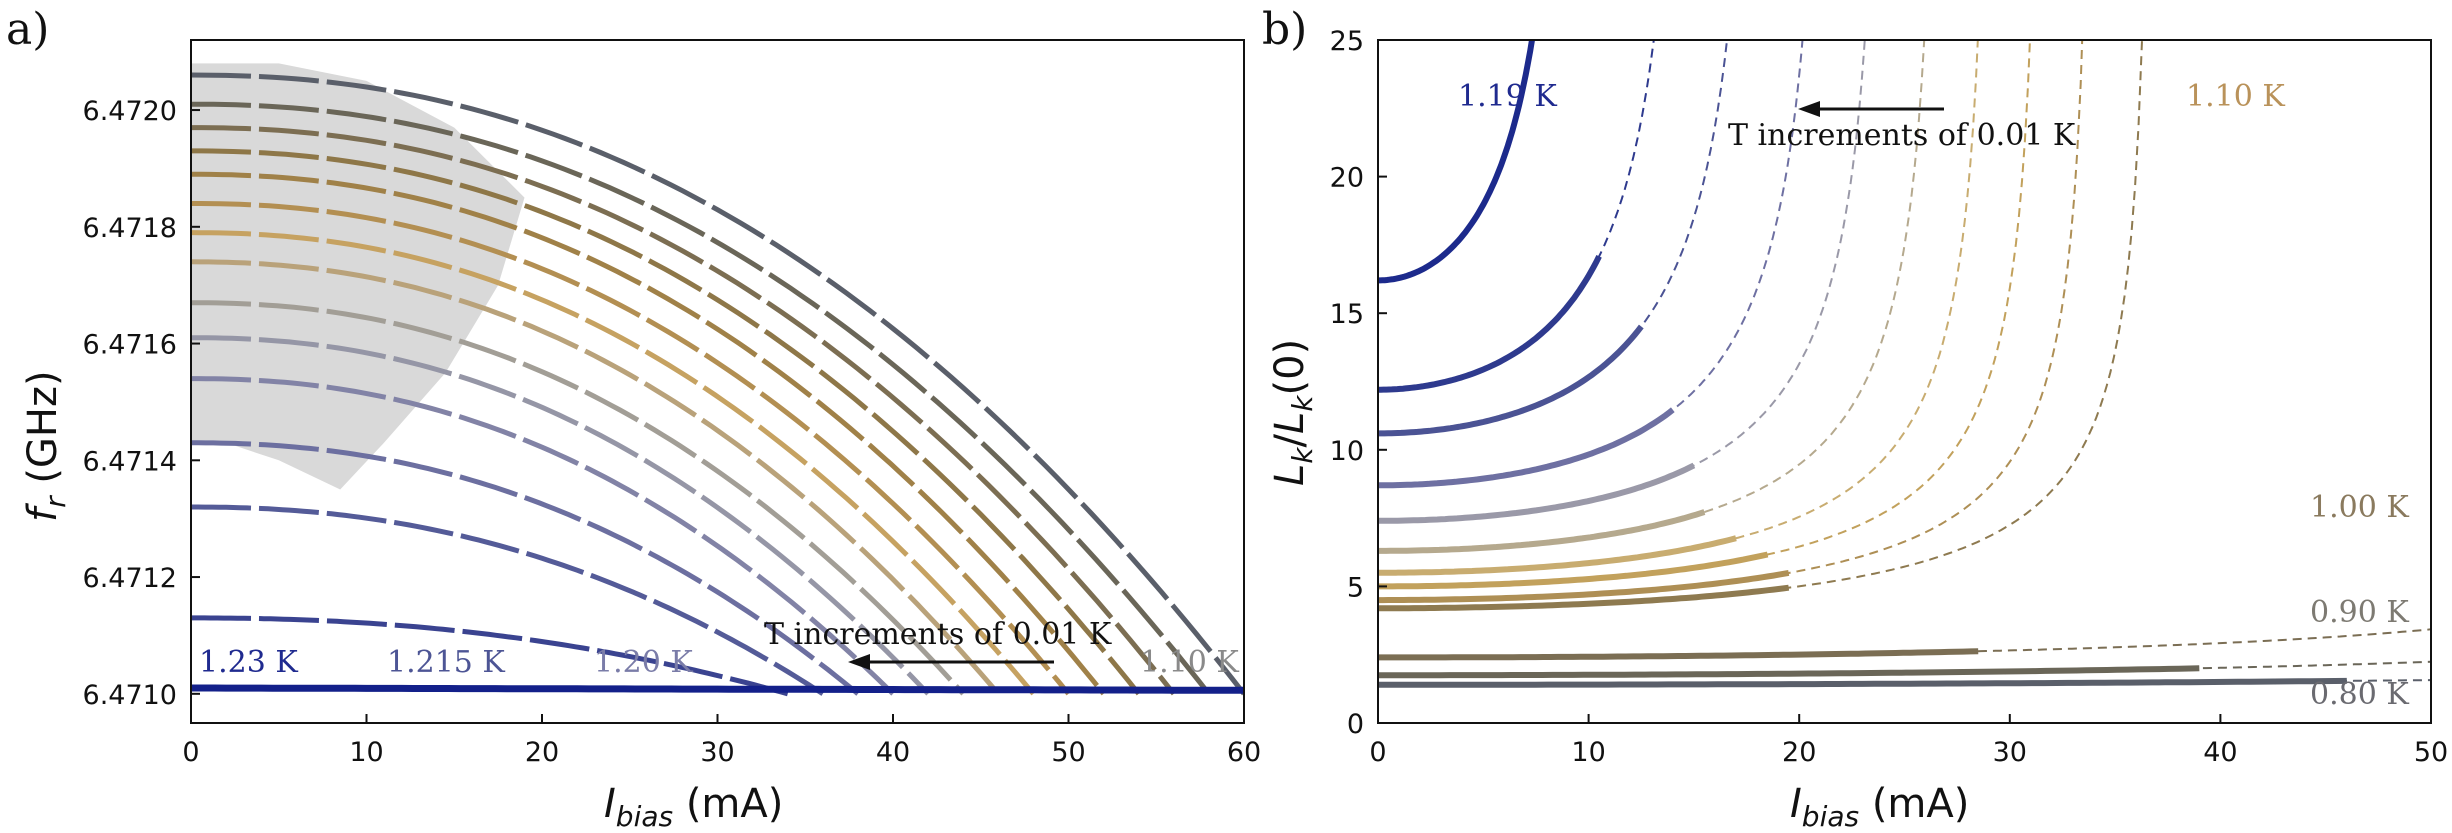 The image size is (2452, 833). I want to click on panel-a-ylabel-sub: r, so click(55, 501).